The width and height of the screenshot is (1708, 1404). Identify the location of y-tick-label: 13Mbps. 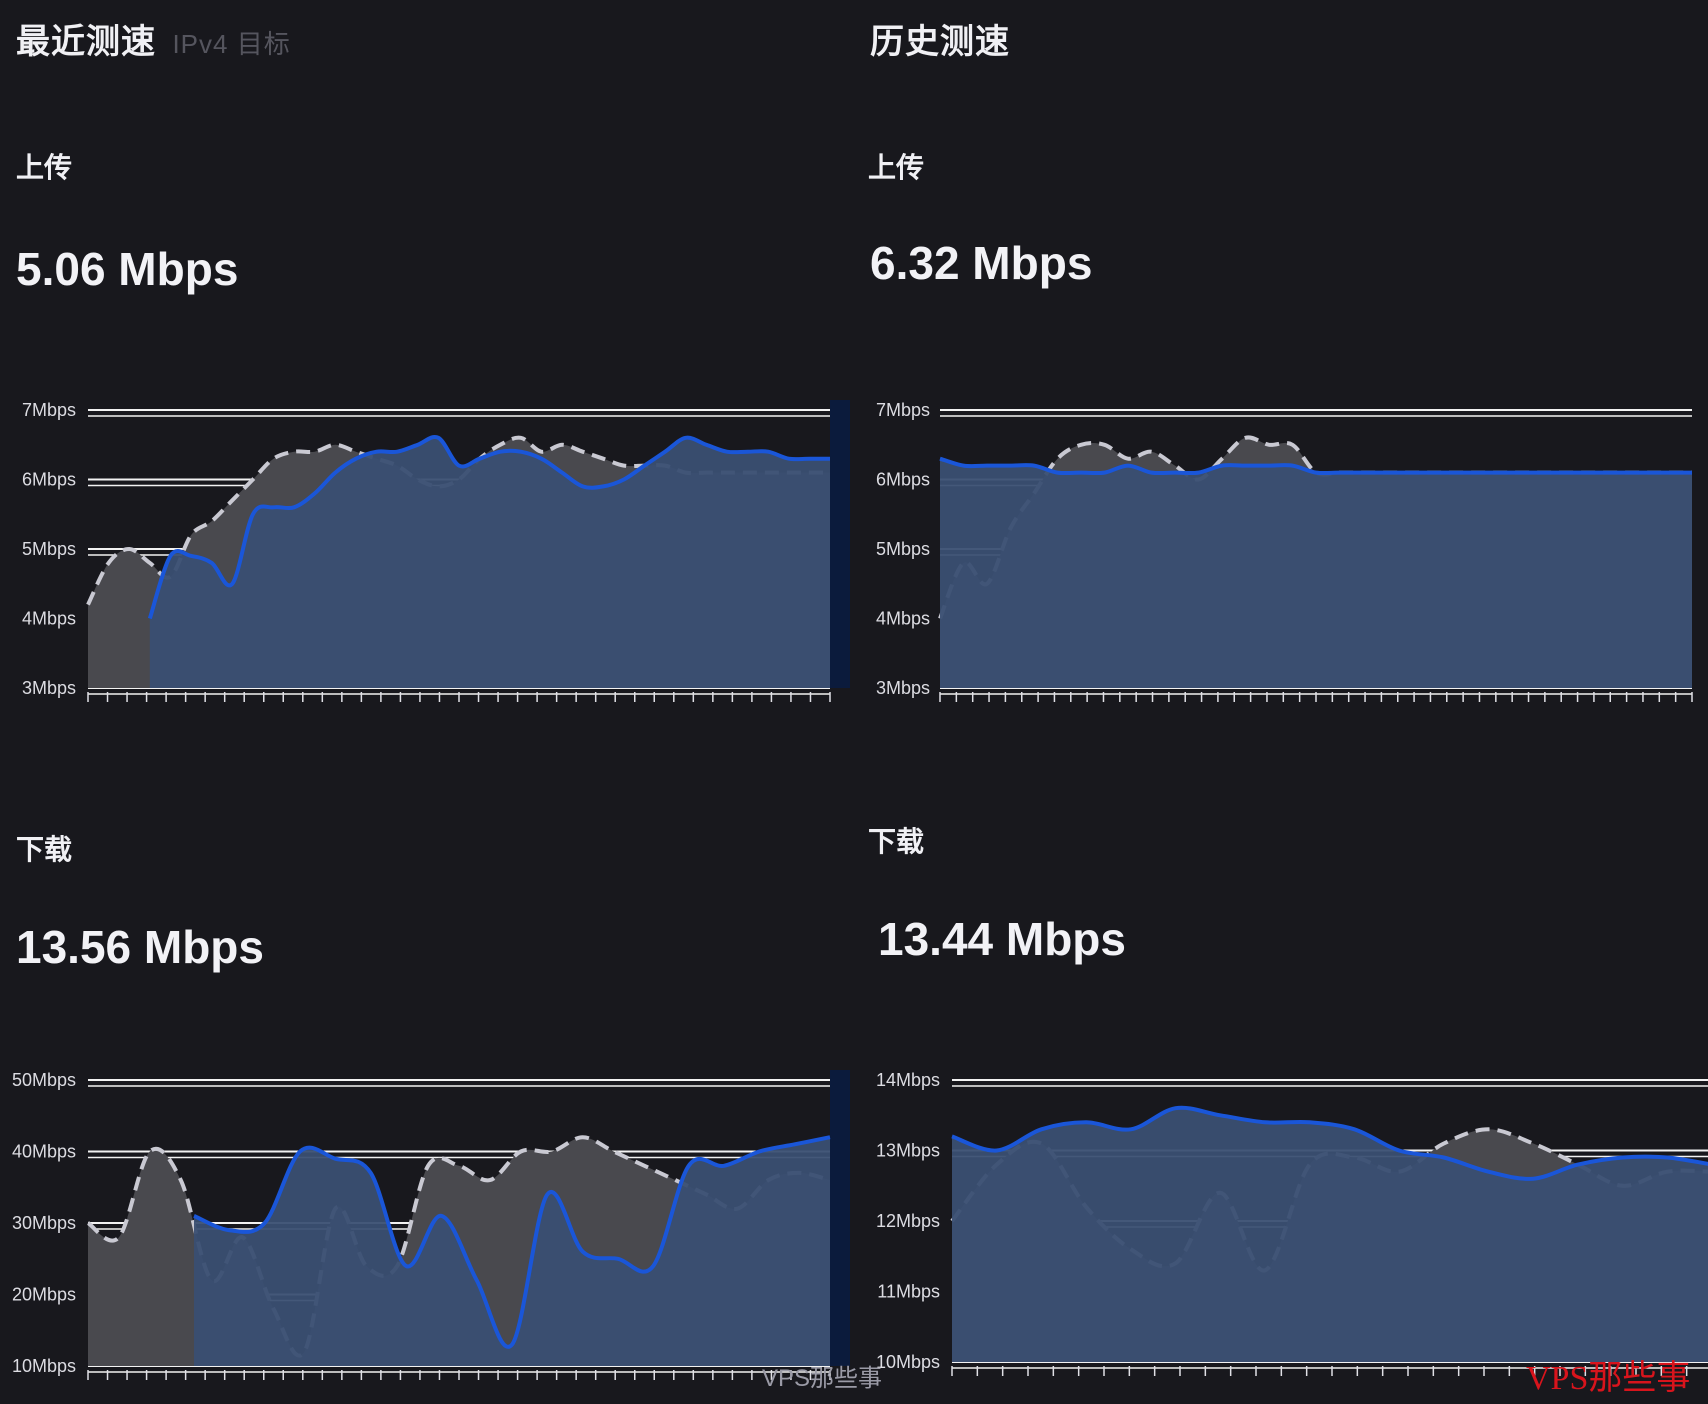
(908, 1151).